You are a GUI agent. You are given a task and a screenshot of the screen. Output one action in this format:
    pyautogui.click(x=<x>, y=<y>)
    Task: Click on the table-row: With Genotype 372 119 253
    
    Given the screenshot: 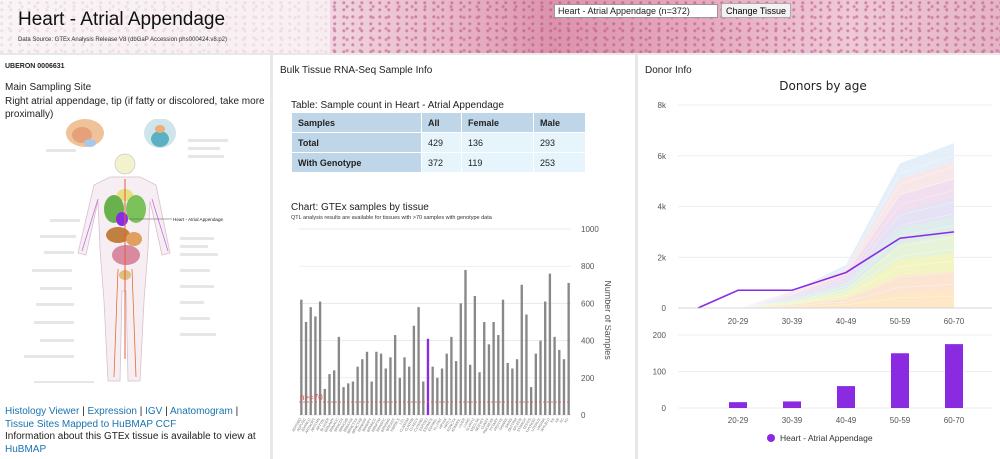 What is the action you would take?
    pyautogui.click(x=438, y=162)
    